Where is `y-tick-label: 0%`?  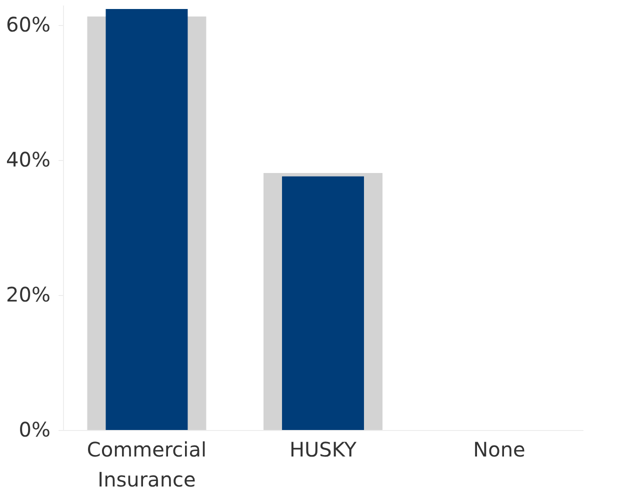 y-tick-label: 0% is located at coordinates (34, 430).